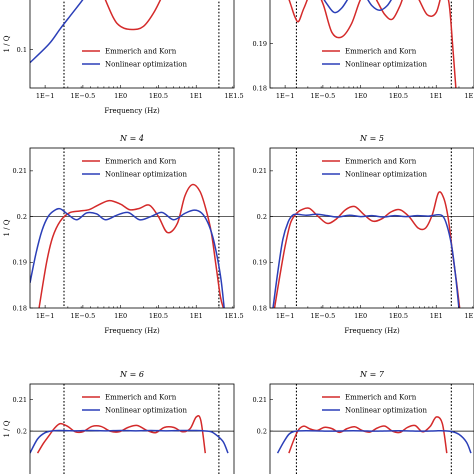 Image resolution: width=474 pixels, height=474 pixels. What do you see at coordinates (131, 138) in the screenshot?
I see `panel-title: N = 4` at bounding box center [131, 138].